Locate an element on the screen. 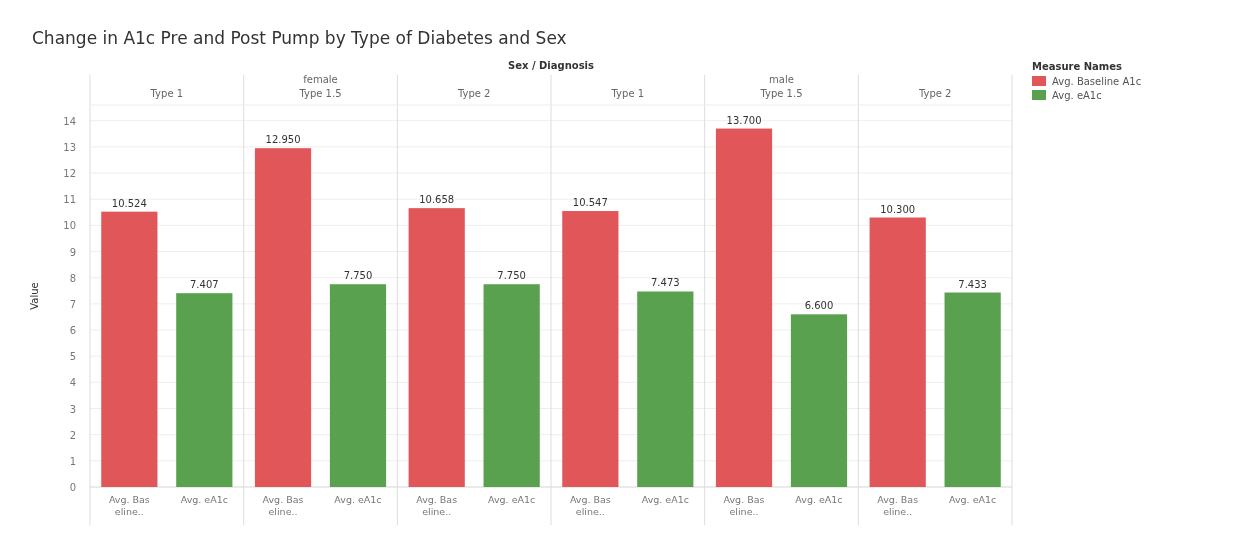 The height and width of the screenshot is (550, 1257). y-tick-label: 12 is located at coordinates (69, 174).